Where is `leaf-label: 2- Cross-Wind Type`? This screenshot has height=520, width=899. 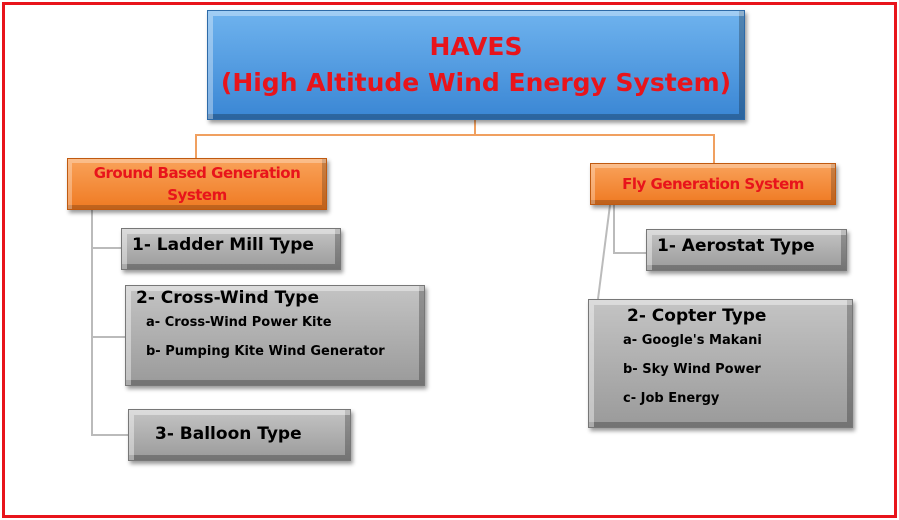 leaf-label: 2- Cross-Wind Type is located at coordinates (227, 298).